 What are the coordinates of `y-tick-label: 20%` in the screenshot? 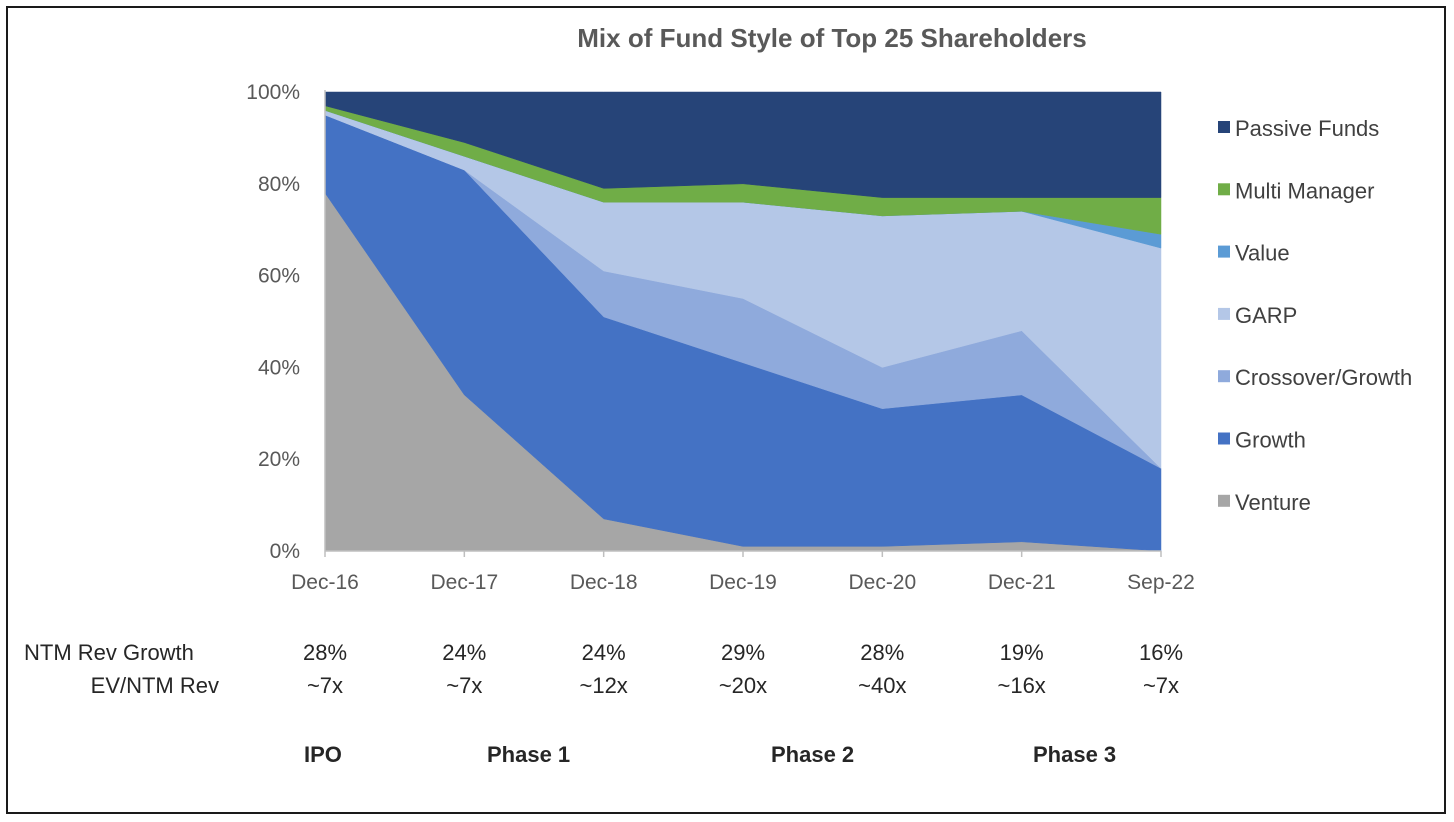 It's located at (279, 459).